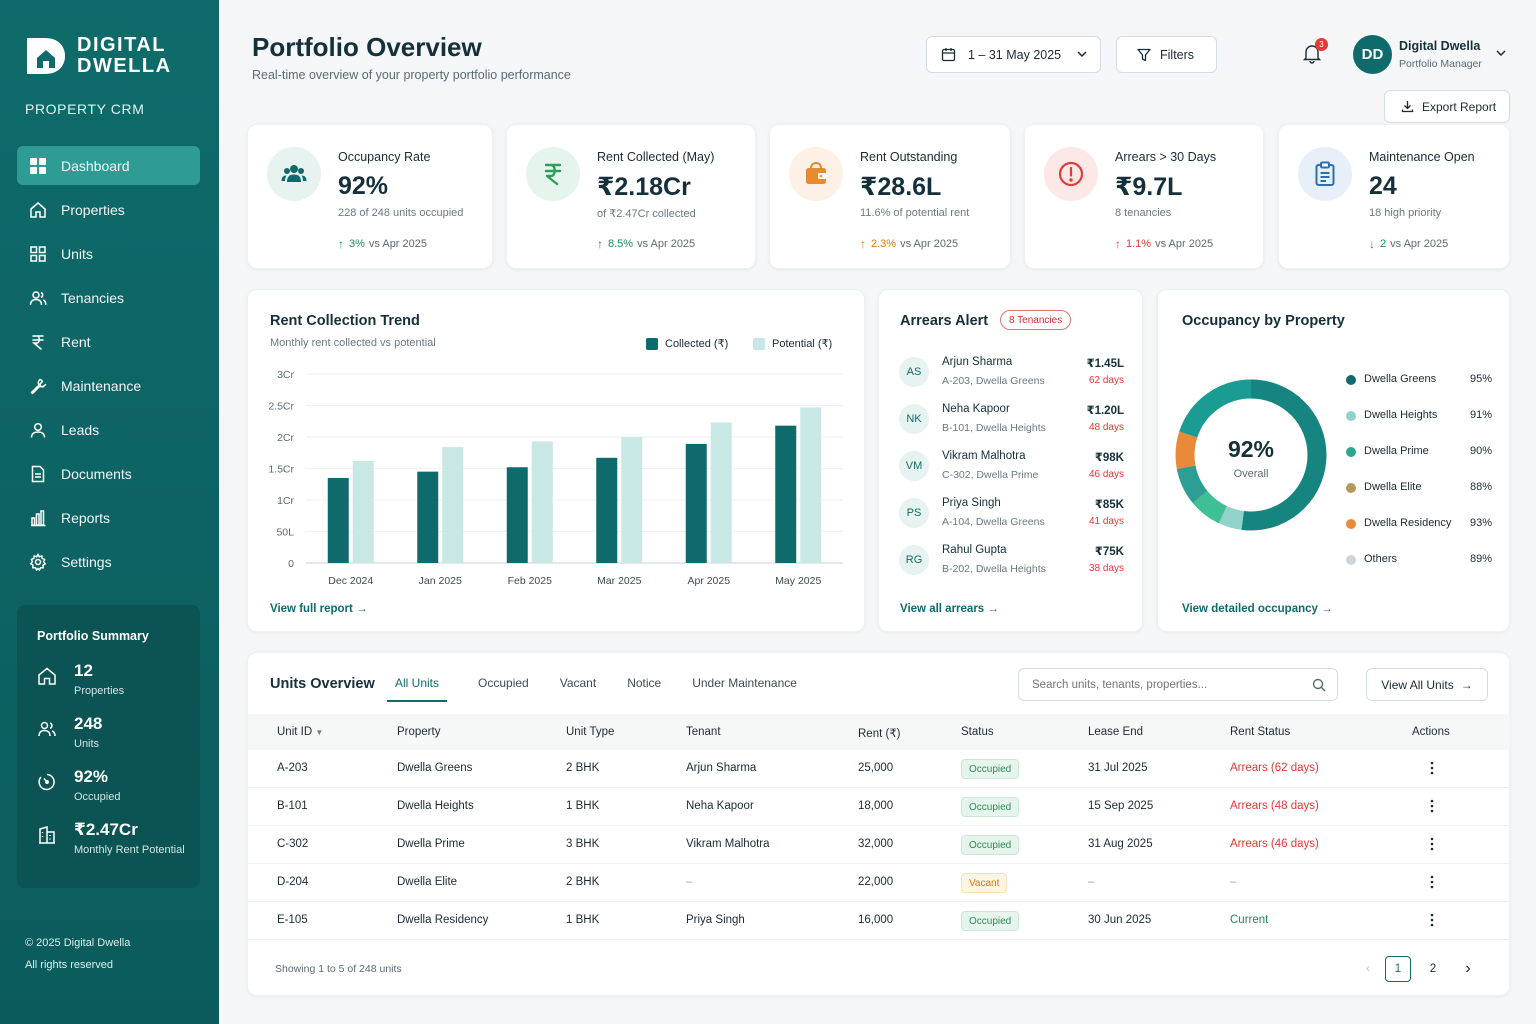  I want to click on nav-item-maintenance: Maintenance, so click(108, 385).